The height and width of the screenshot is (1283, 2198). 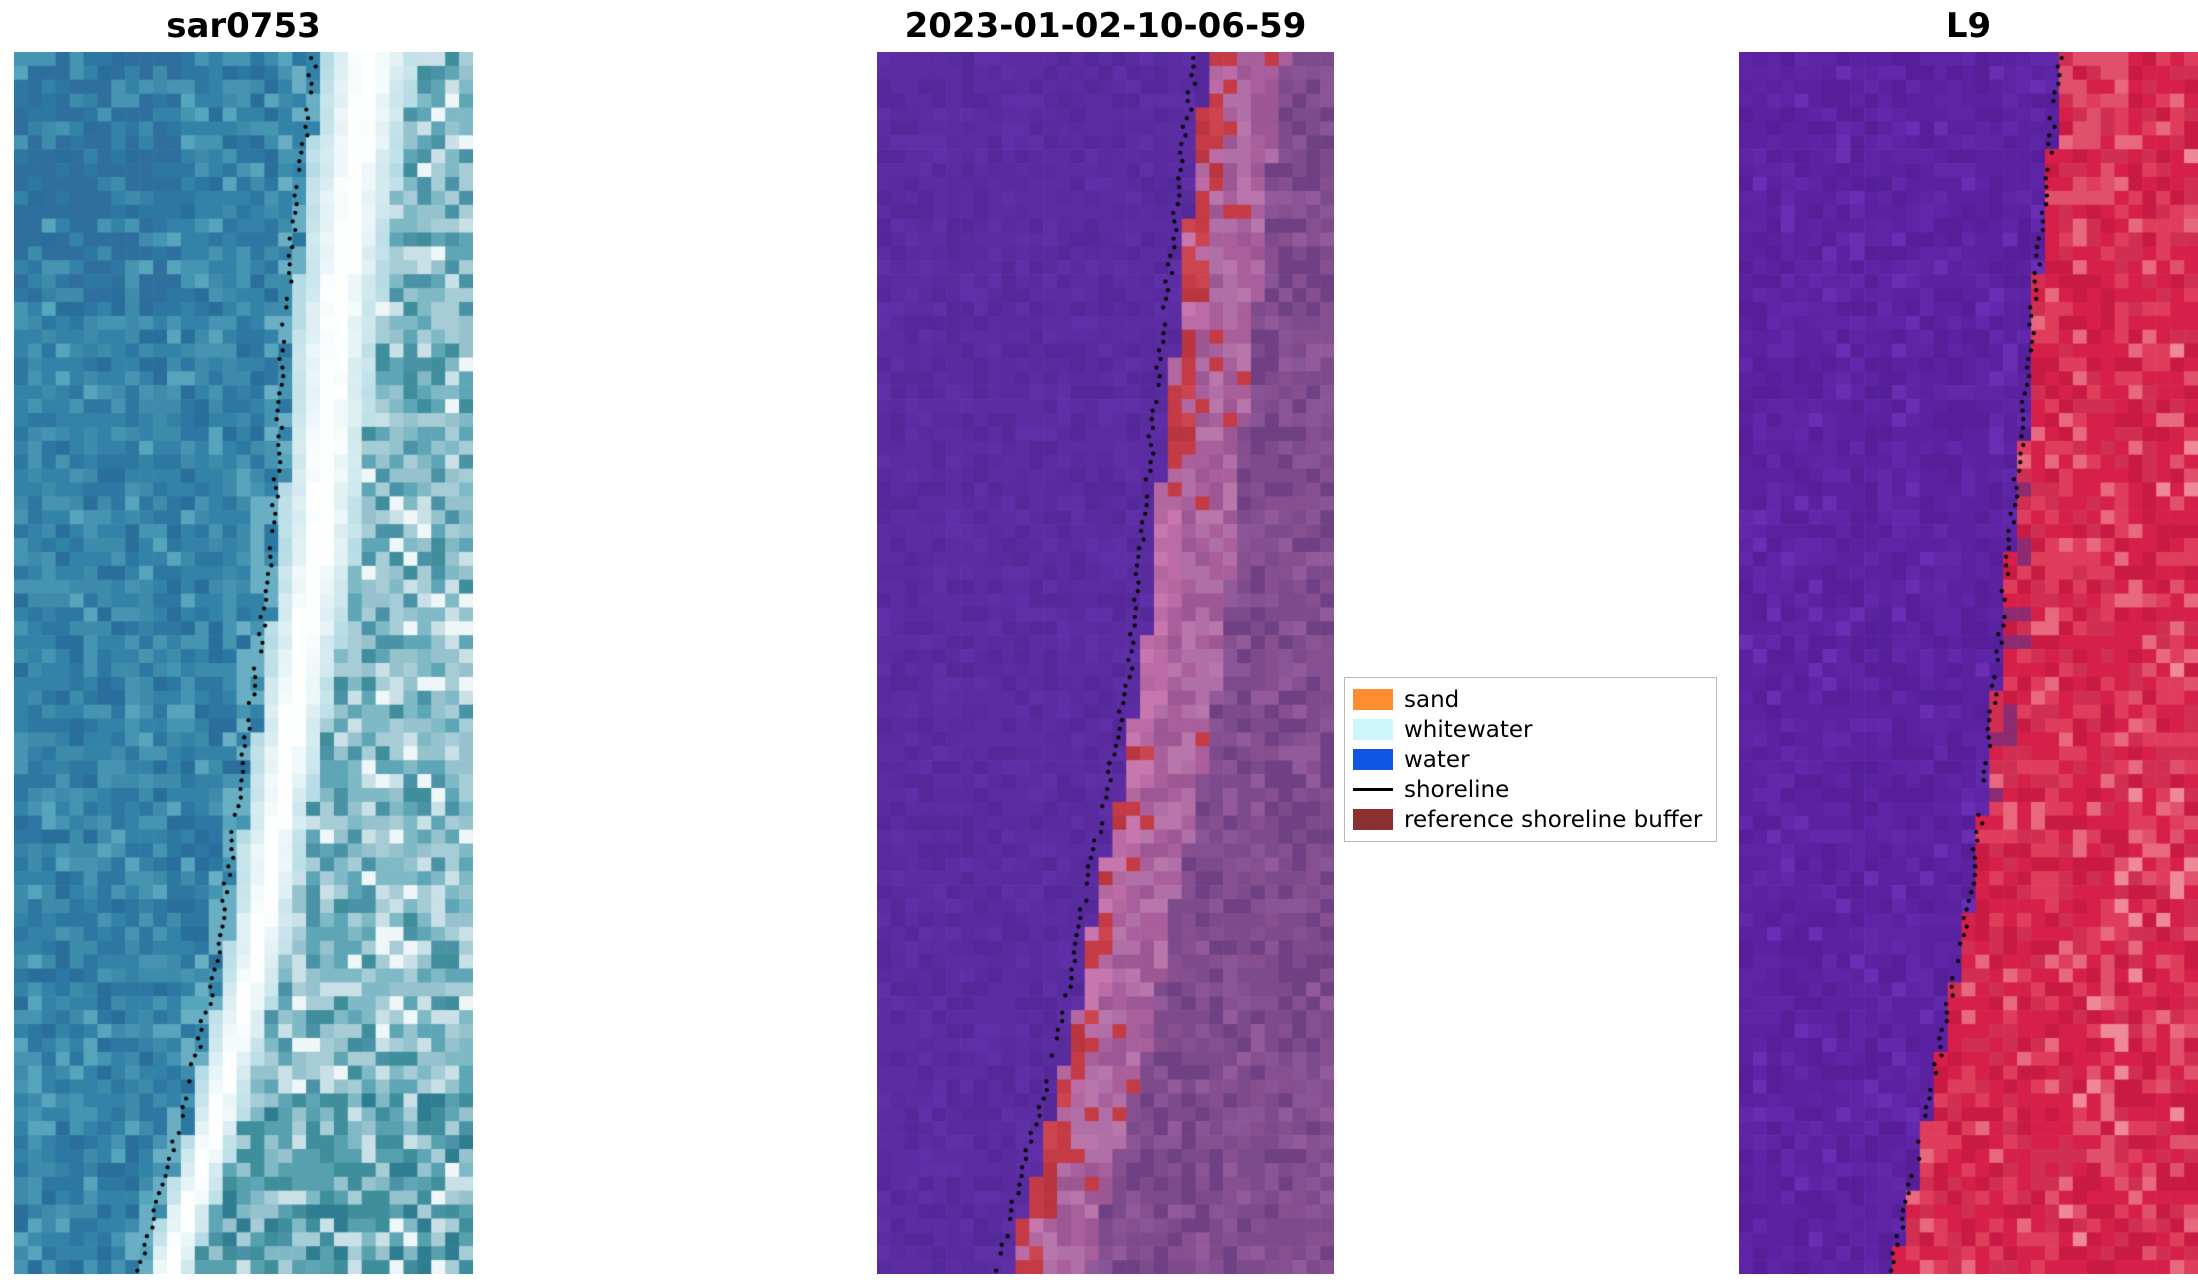 I want to click on legend-label: shoreline, so click(x=1457, y=789).